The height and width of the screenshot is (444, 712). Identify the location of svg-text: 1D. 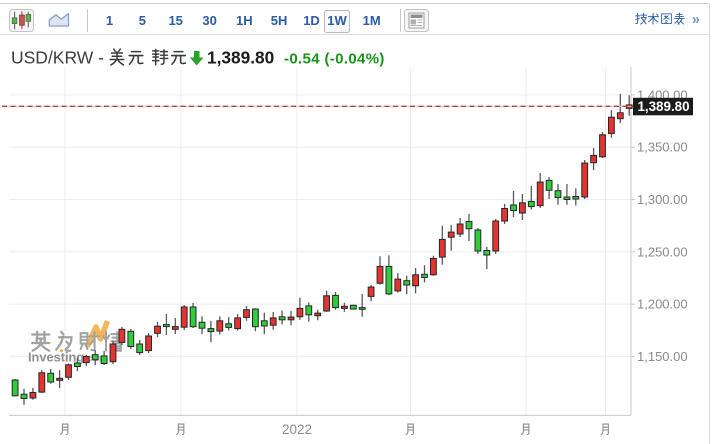
(311, 20).